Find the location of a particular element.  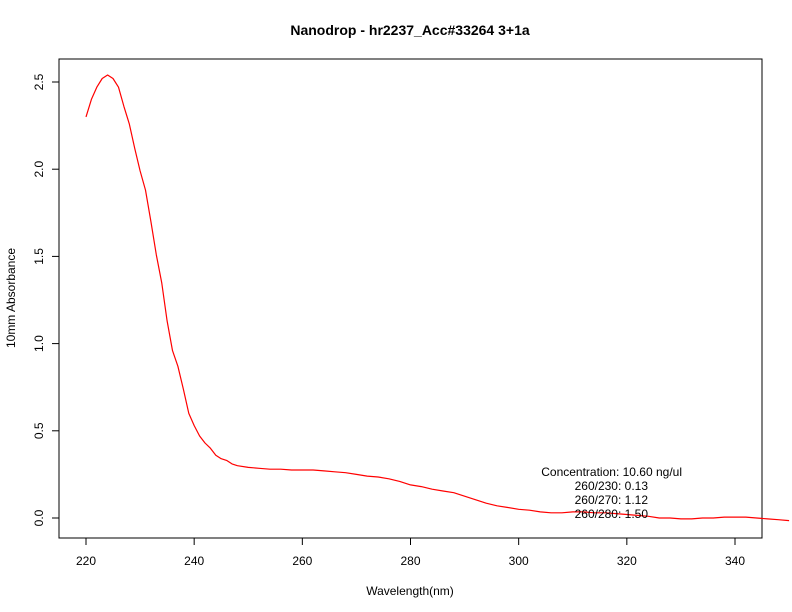

x-axis: 220 240 260 280 300 320 340 is located at coordinates (410, 552).